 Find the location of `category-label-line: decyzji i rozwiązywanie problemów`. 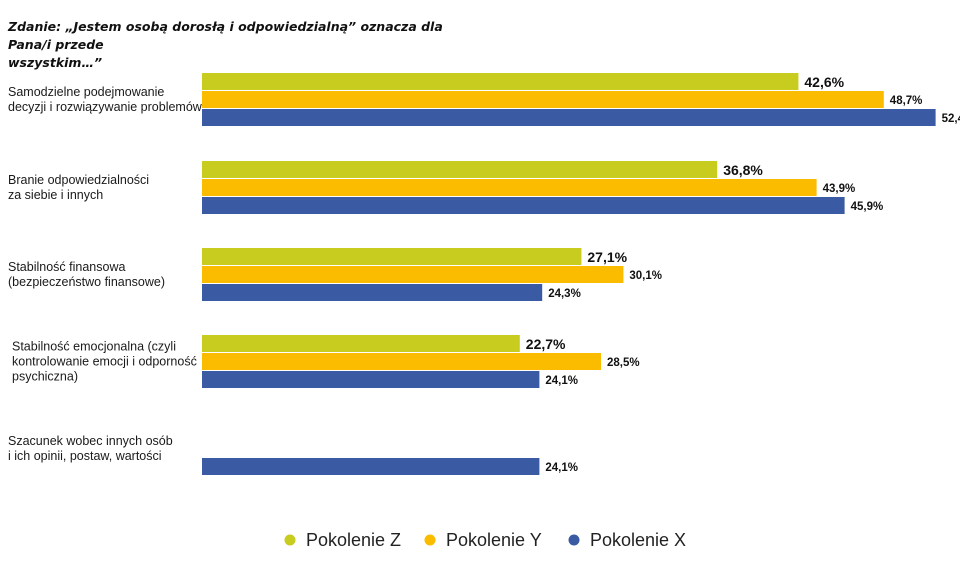

category-label-line: decyzji i rozwiązywanie problemów is located at coordinates (105, 107).